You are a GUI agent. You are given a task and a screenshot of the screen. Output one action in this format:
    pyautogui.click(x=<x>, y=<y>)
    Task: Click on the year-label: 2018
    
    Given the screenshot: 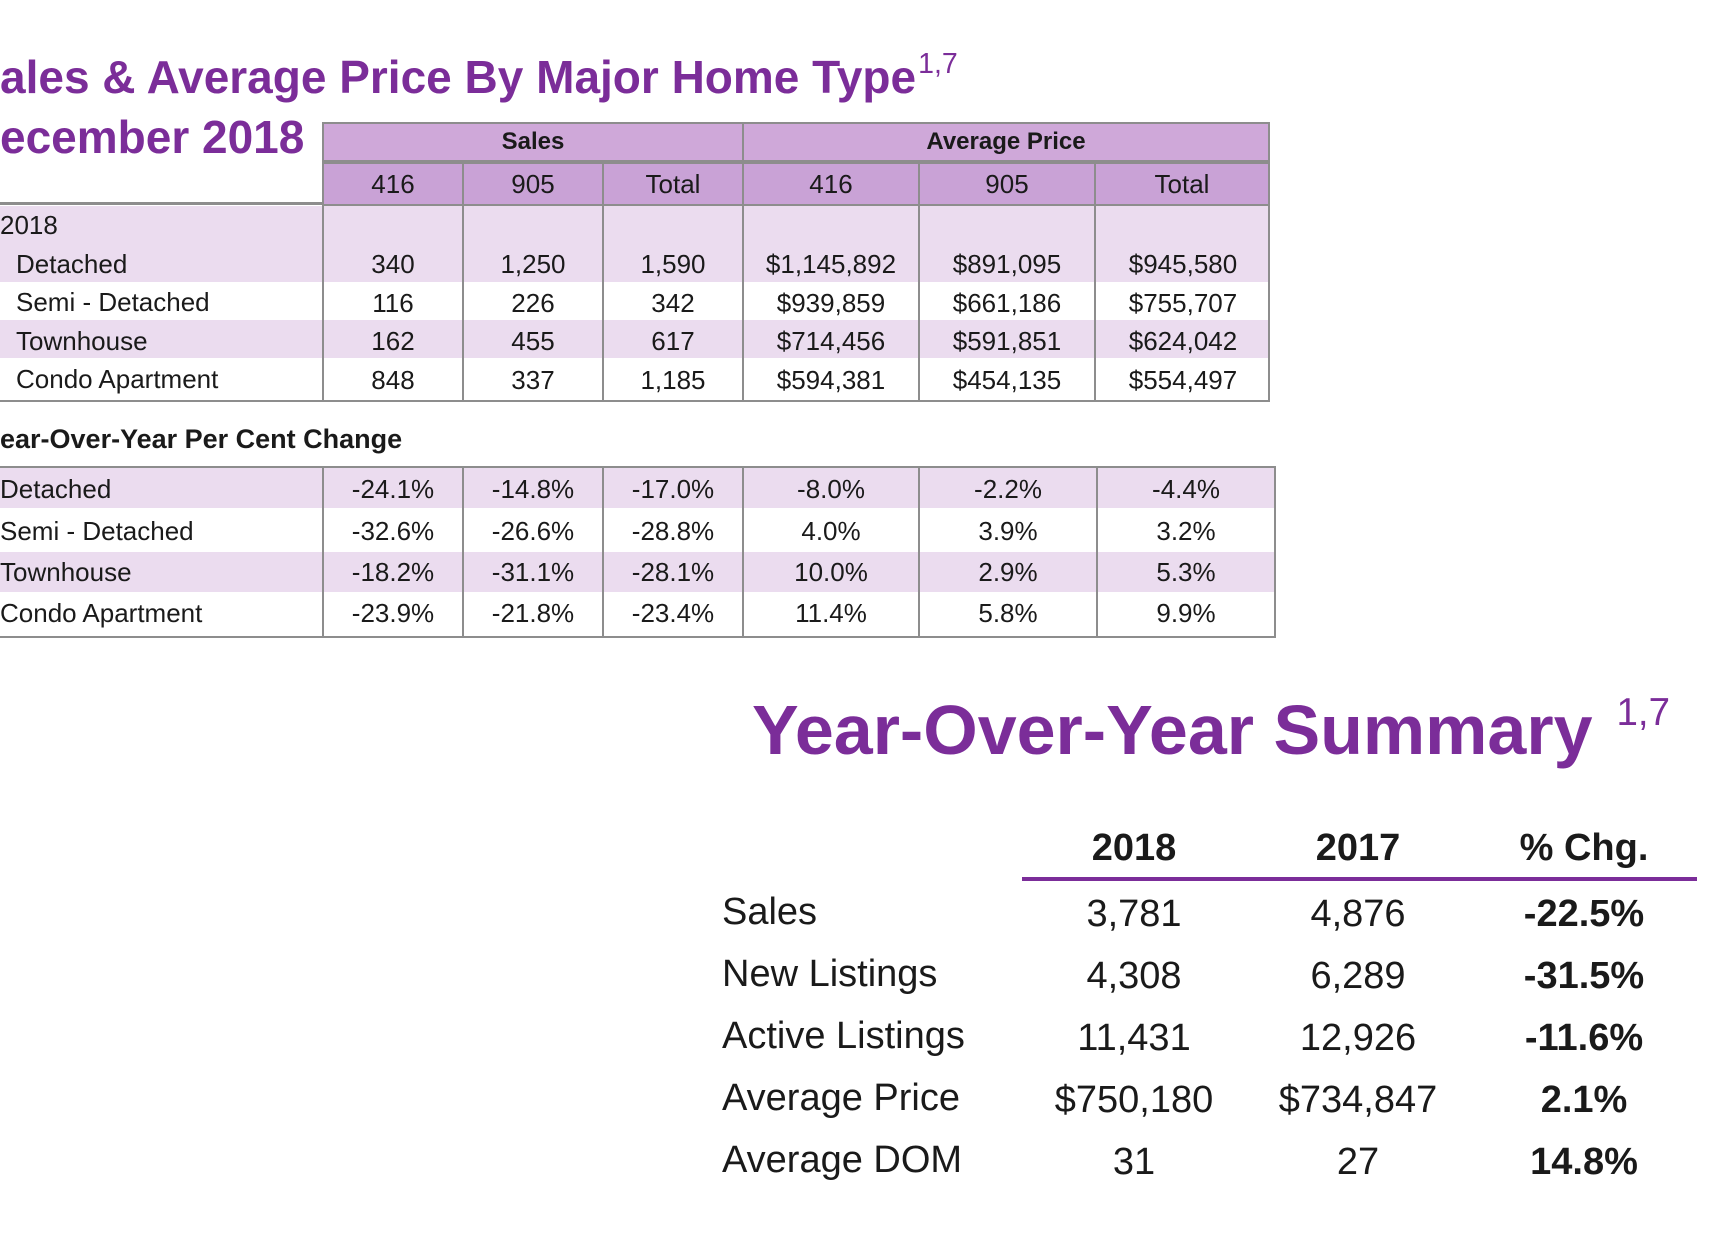 What is the action you would take?
    pyautogui.click(x=29, y=225)
    